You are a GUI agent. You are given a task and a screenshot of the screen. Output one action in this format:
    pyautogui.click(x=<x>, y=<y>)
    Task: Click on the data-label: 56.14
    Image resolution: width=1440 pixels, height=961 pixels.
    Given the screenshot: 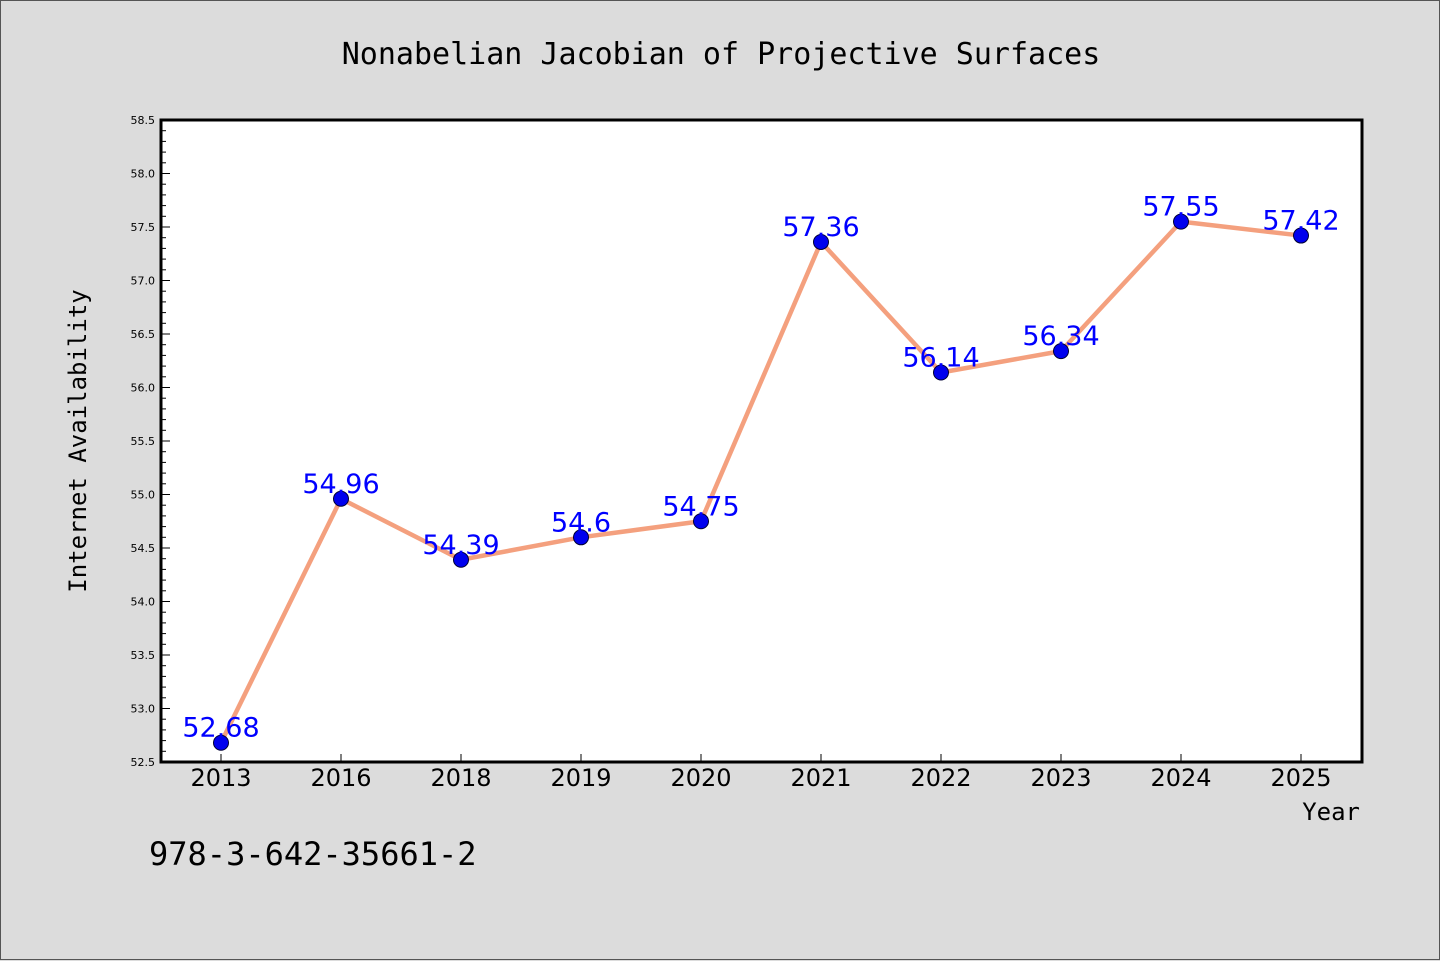 What is the action you would take?
    pyautogui.click(x=940, y=358)
    